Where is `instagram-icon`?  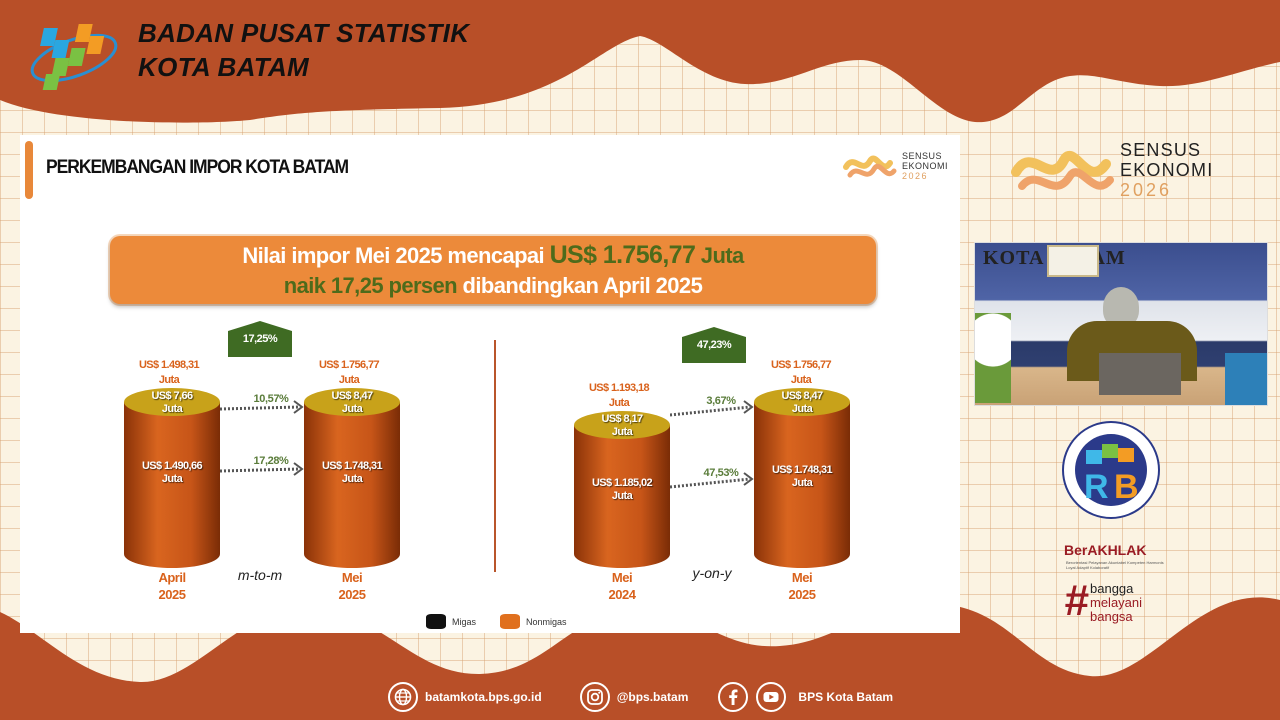 instagram-icon is located at coordinates (594, 697).